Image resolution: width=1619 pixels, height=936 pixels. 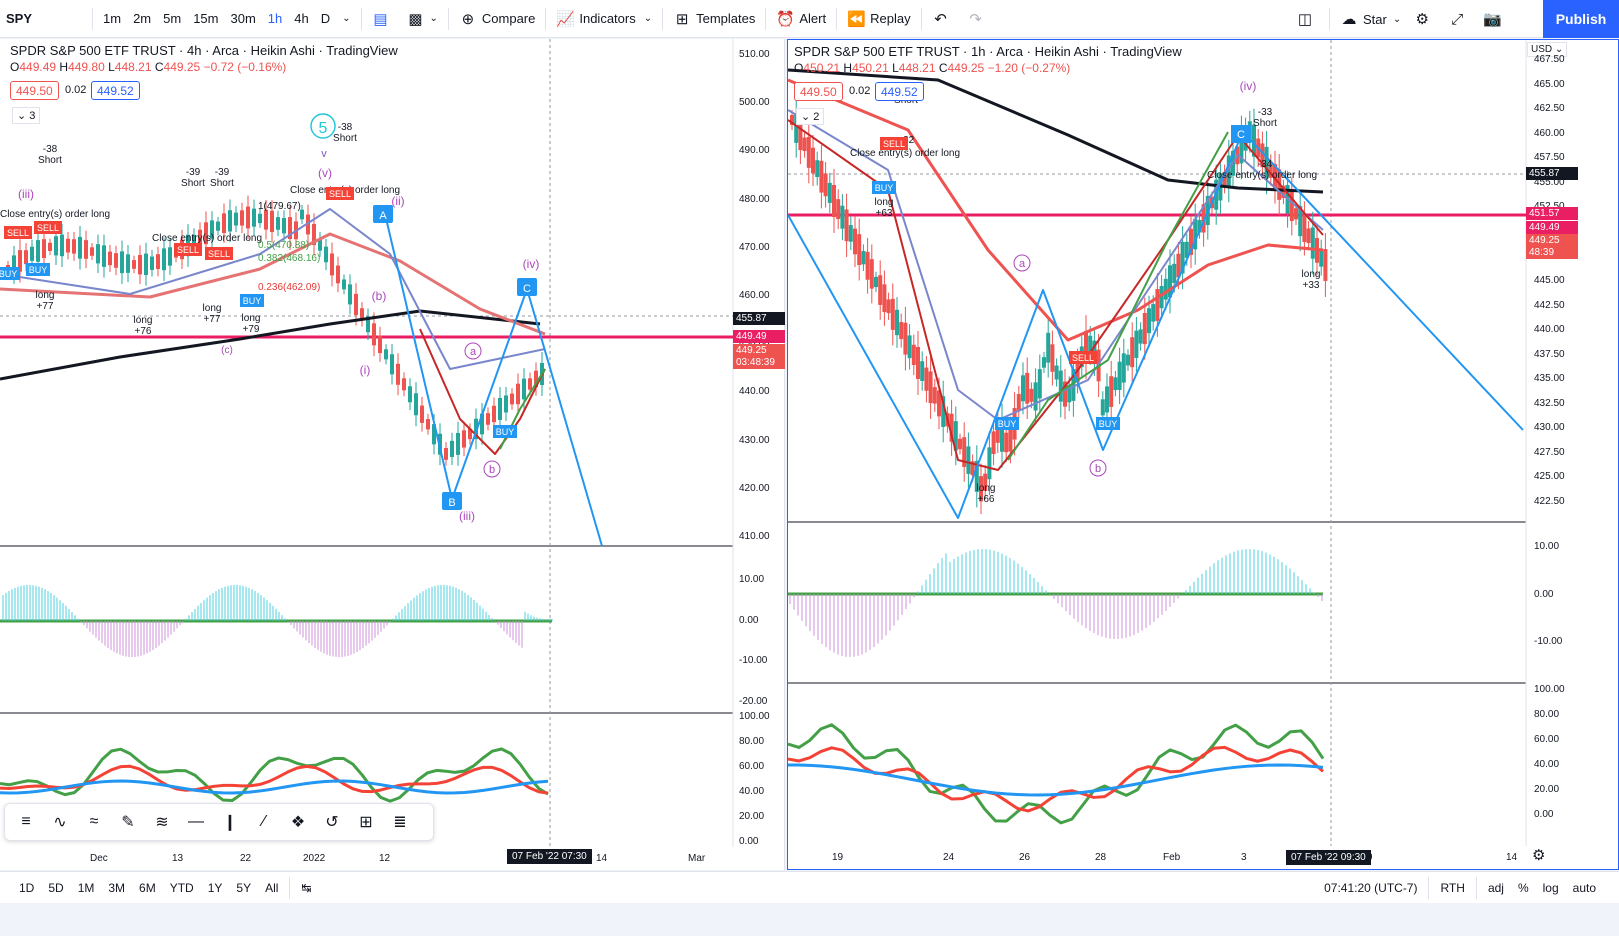 What do you see at coordinates (181, 887) in the screenshot?
I see `range-ytd: YTD` at bounding box center [181, 887].